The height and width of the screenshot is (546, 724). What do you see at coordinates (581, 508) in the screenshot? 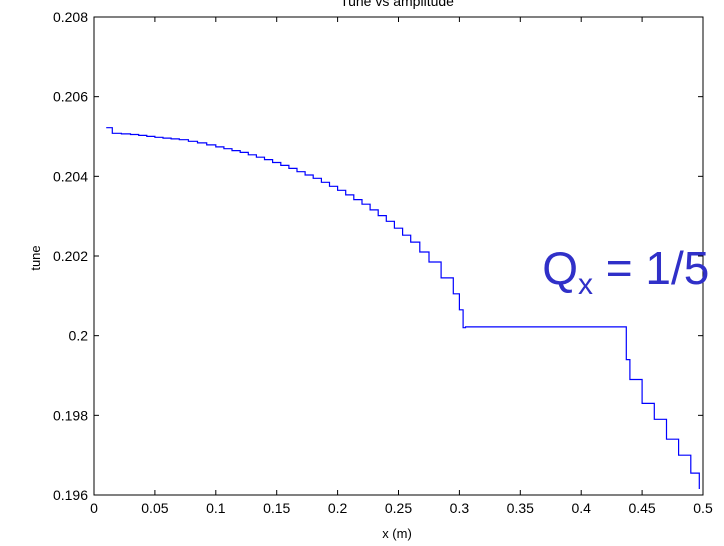
I see `x-tick-label: 0.4` at bounding box center [581, 508].